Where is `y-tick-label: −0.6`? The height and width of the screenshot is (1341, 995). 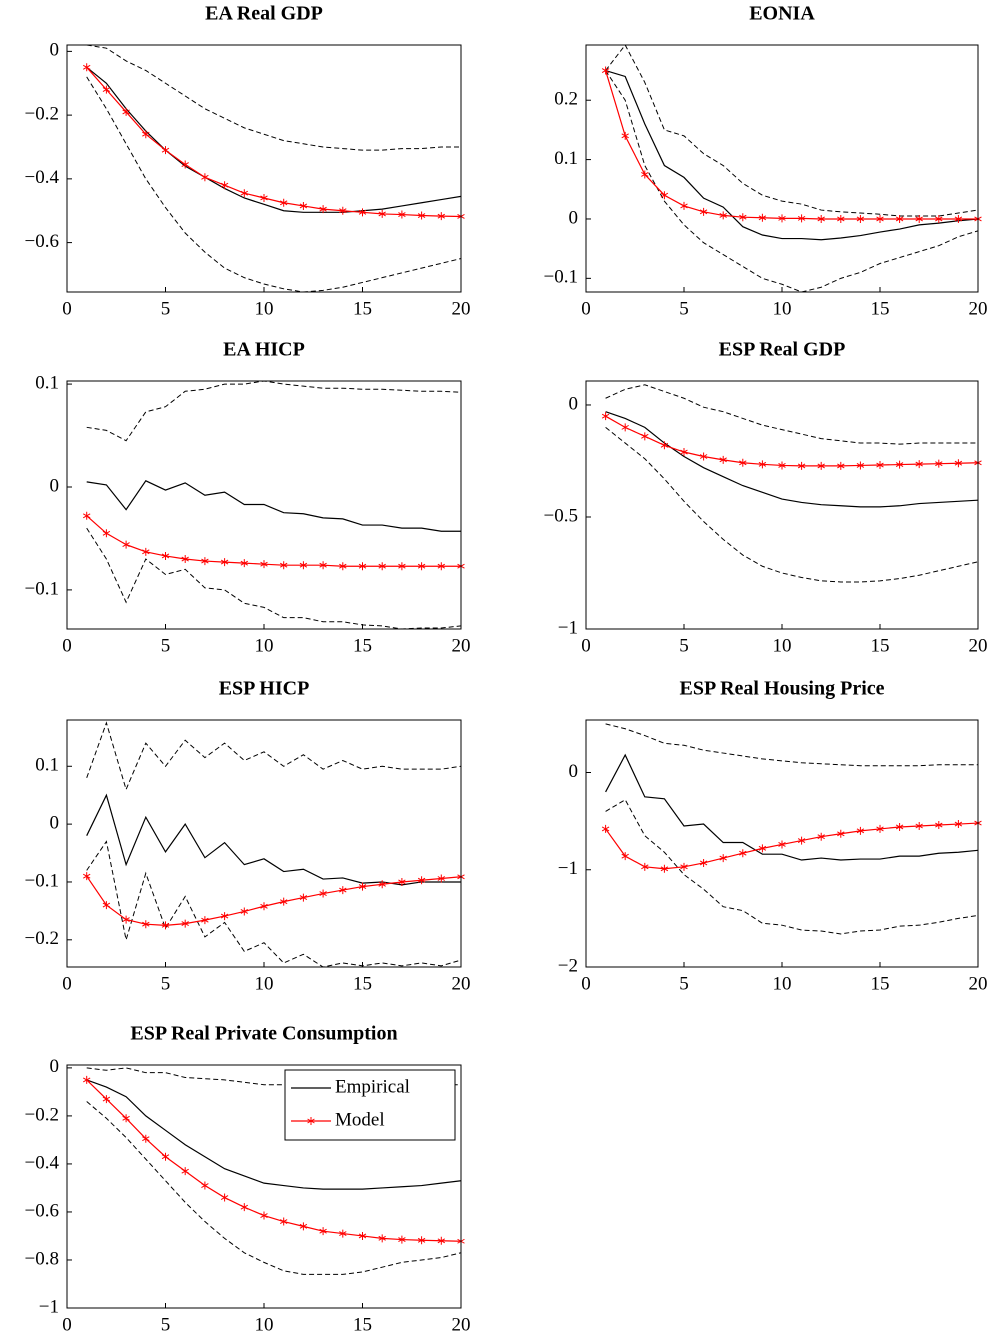
y-tick-label: −0.6 is located at coordinates (42, 1210).